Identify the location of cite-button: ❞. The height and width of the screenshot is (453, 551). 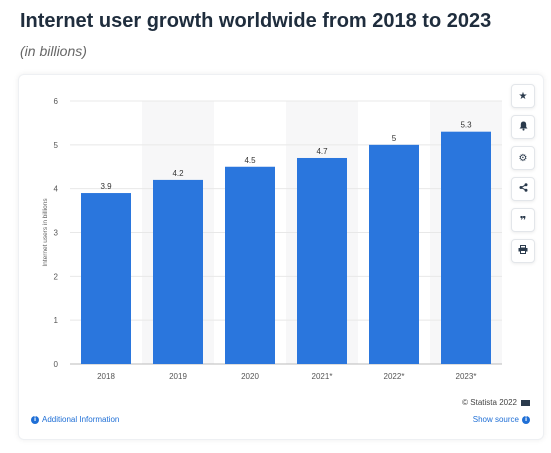
(523, 220).